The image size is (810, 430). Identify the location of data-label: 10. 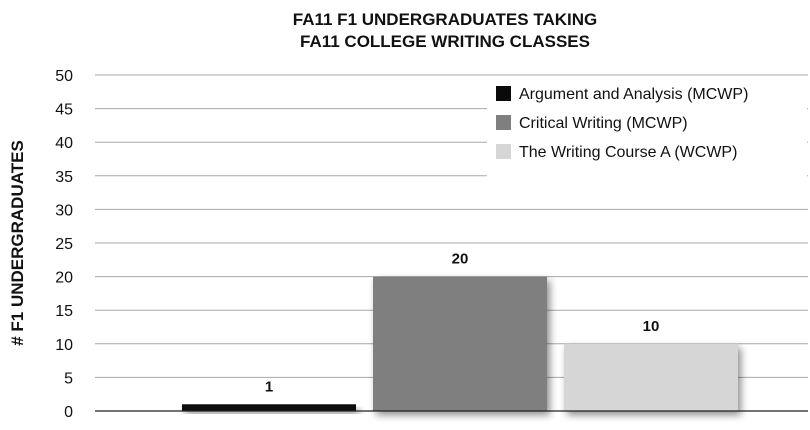
(651, 326).